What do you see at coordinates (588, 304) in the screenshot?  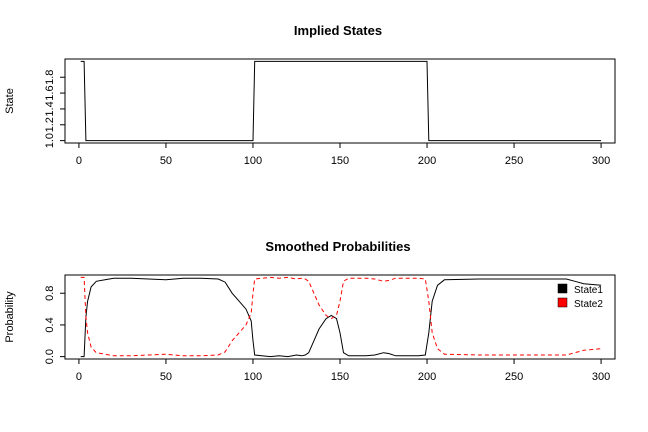 I see `legend-label-state2: State2` at bounding box center [588, 304].